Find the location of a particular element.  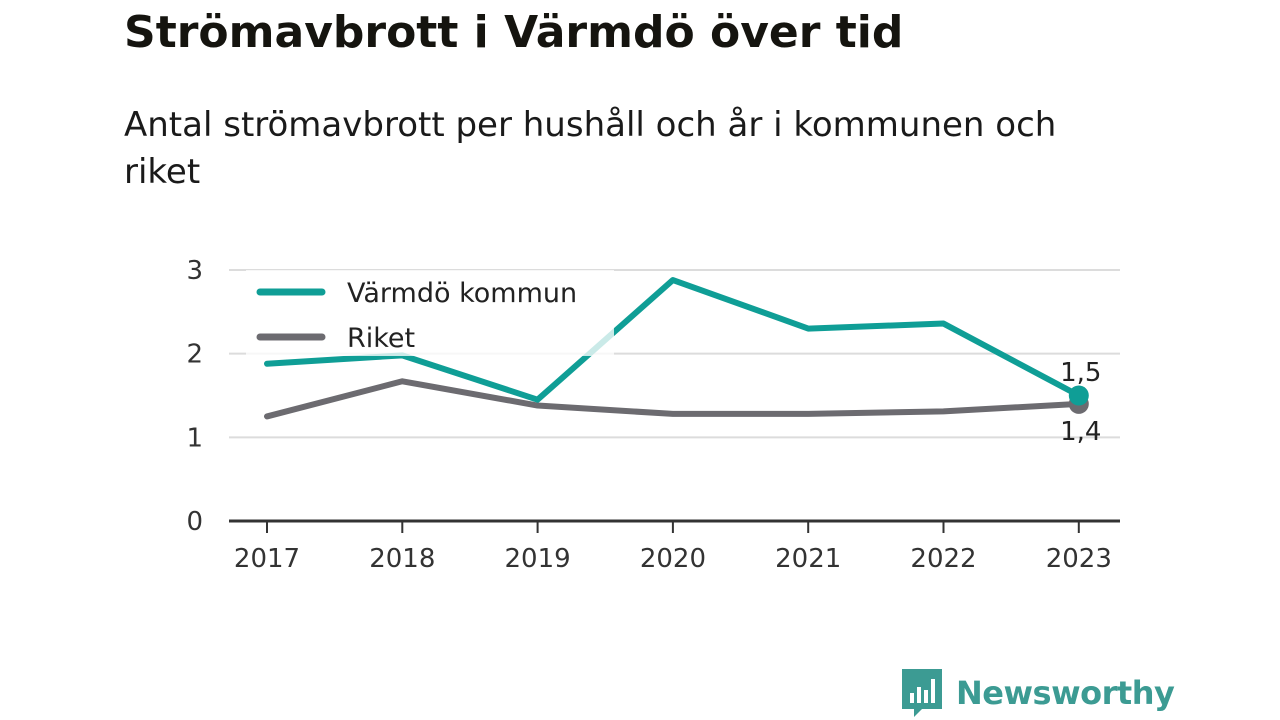

newsworthy-logo-icon is located at coordinates (922, 693).